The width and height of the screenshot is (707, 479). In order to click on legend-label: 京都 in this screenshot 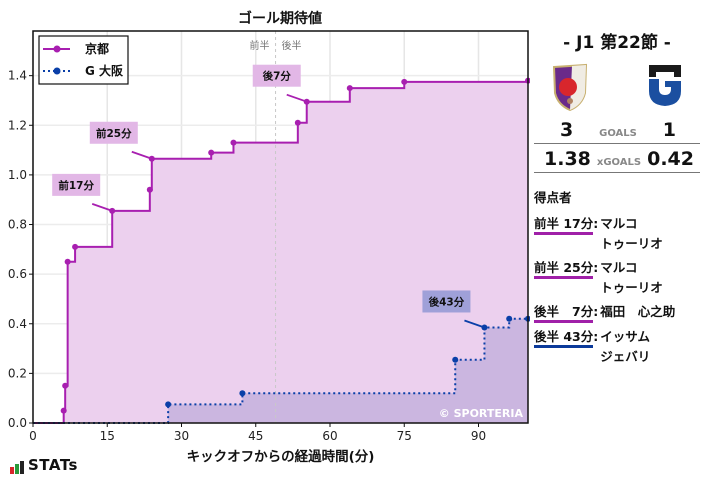, I will do `click(97, 48)`.